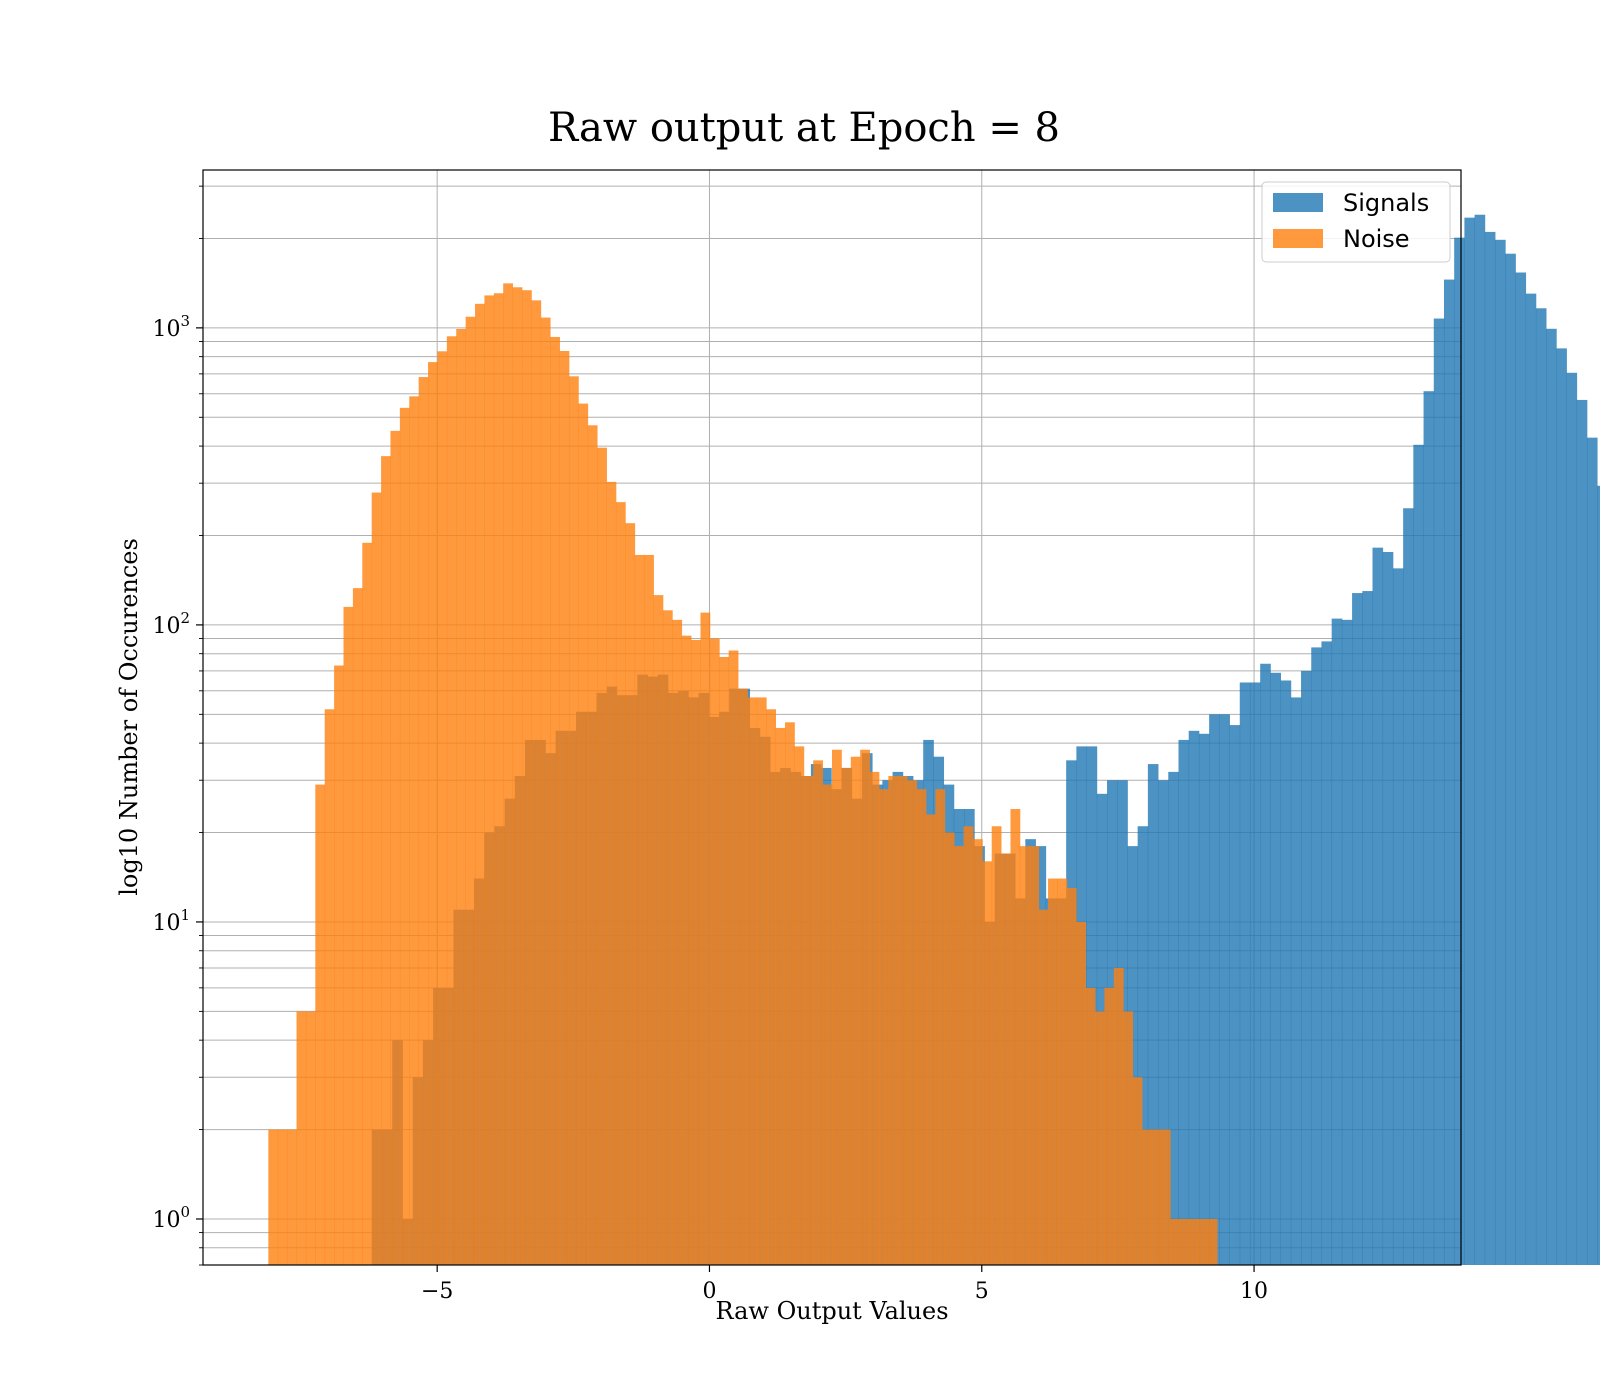 This screenshot has width=1600, height=1400. Describe the element at coordinates (437, 1291) in the screenshot. I see `x-tick-label: −5` at that location.